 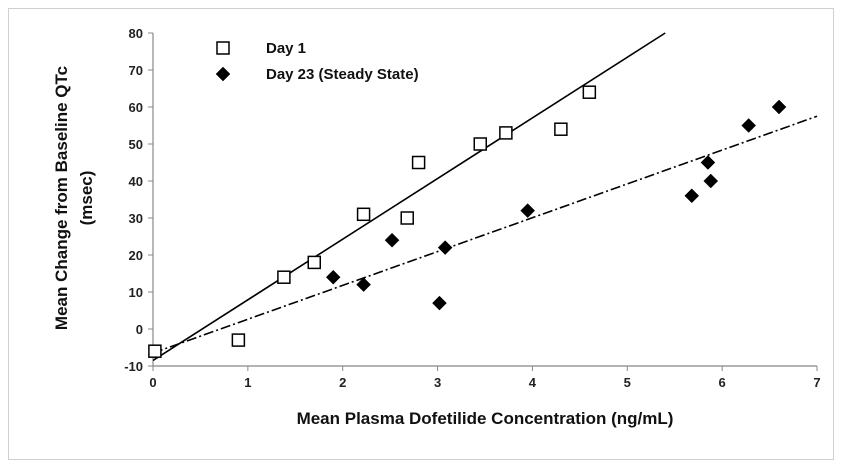 I want to click on x-tick-label: 4, so click(x=533, y=382).